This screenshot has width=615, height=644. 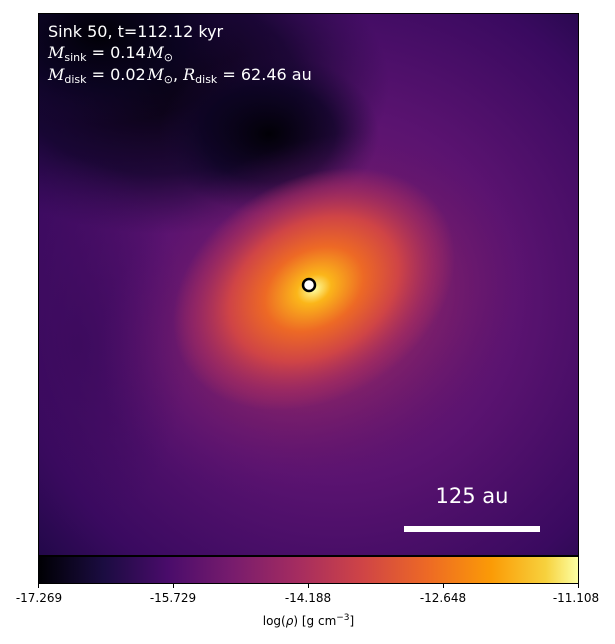 What do you see at coordinates (576, 598) in the screenshot?
I see `colorbar-tick-label: -11.108` at bounding box center [576, 598].